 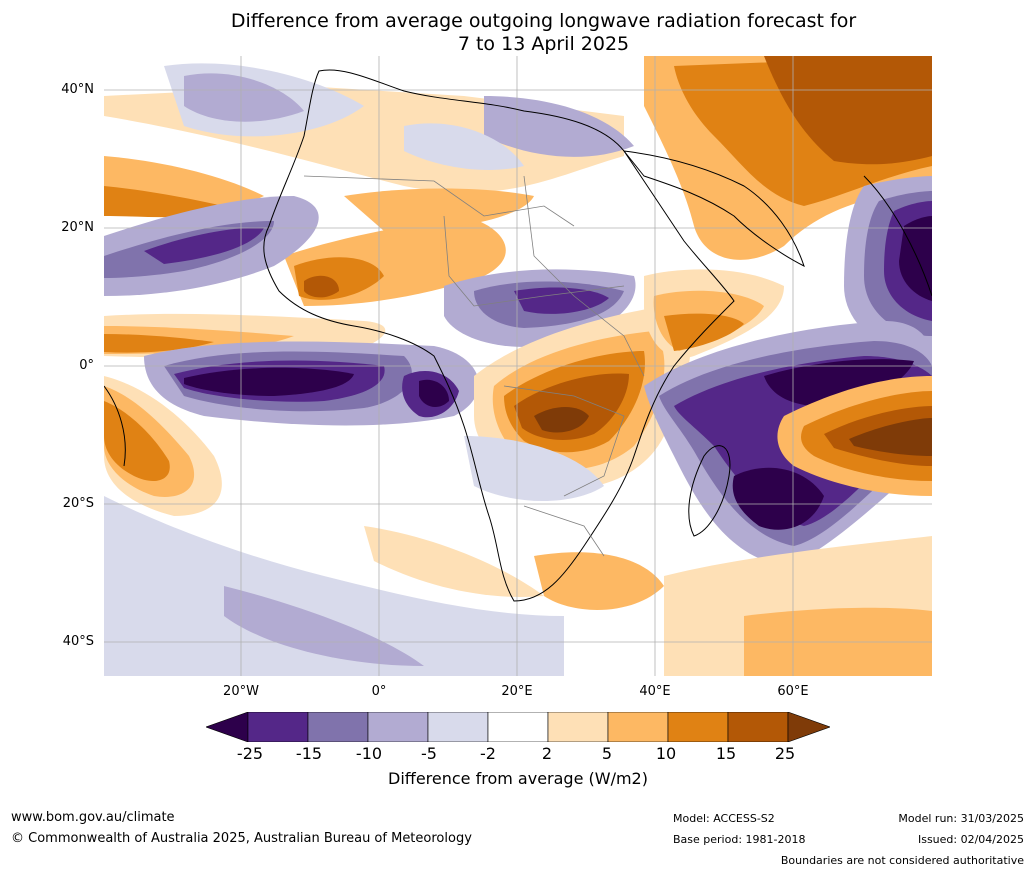 What do you see at coordinates (739, 839) in the screenshot?
I see `footer-base-period: Base period: 1981-2018` at bounding box center [739, 839].